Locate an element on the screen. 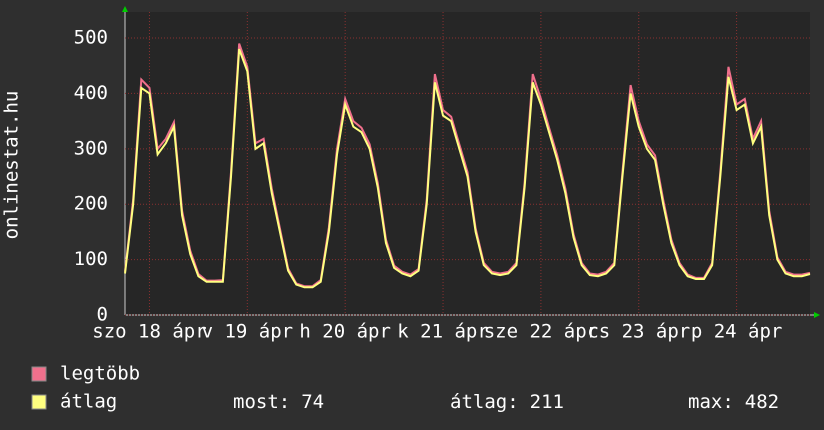 The image size is (824, 430). x-tick-label: h 20 ápr is located at coordinates (345, 332).